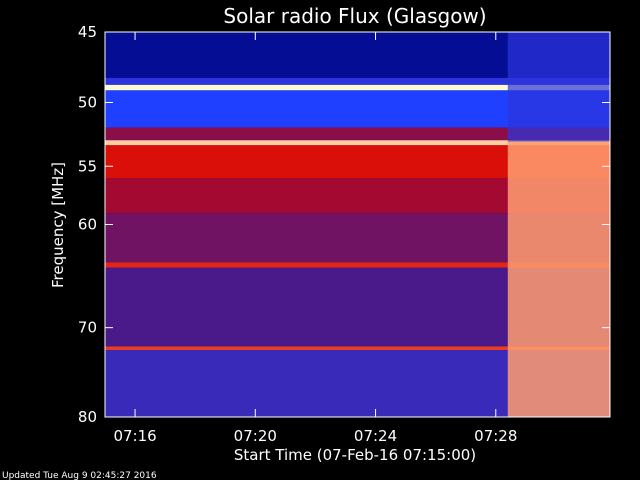  Describe the element at coordinates (134, 436) in the screenshot. I see `x-tick-label: 07:16` at that location.